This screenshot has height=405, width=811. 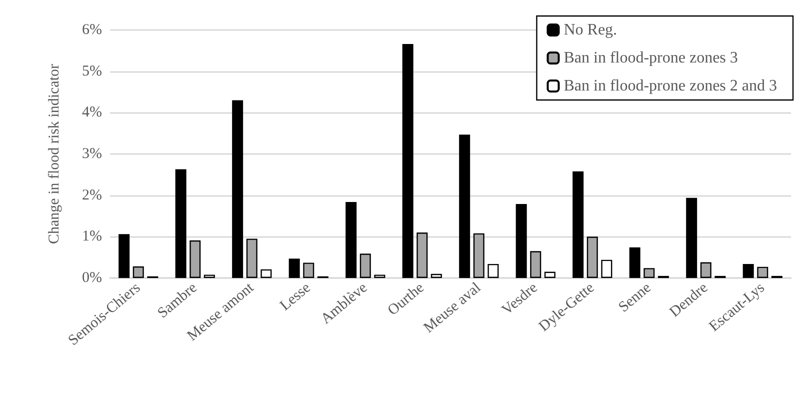 I want to click on y-tick-label: 5%, so click(x=92, y=71).